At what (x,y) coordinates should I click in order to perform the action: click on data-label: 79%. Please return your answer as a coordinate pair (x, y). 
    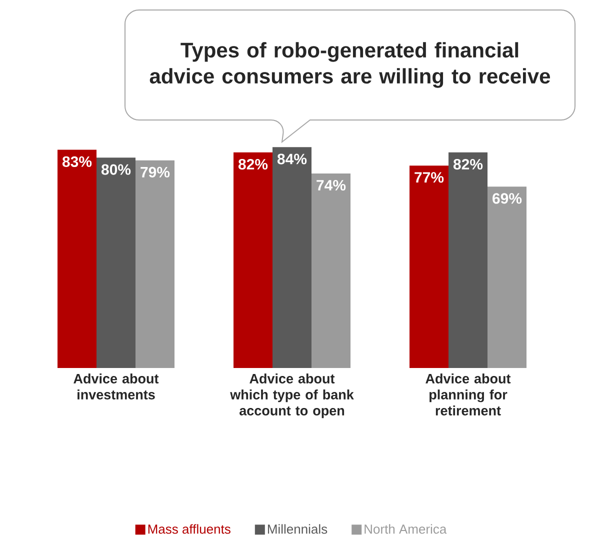
    Looking at the image, I should click on (155, 172).